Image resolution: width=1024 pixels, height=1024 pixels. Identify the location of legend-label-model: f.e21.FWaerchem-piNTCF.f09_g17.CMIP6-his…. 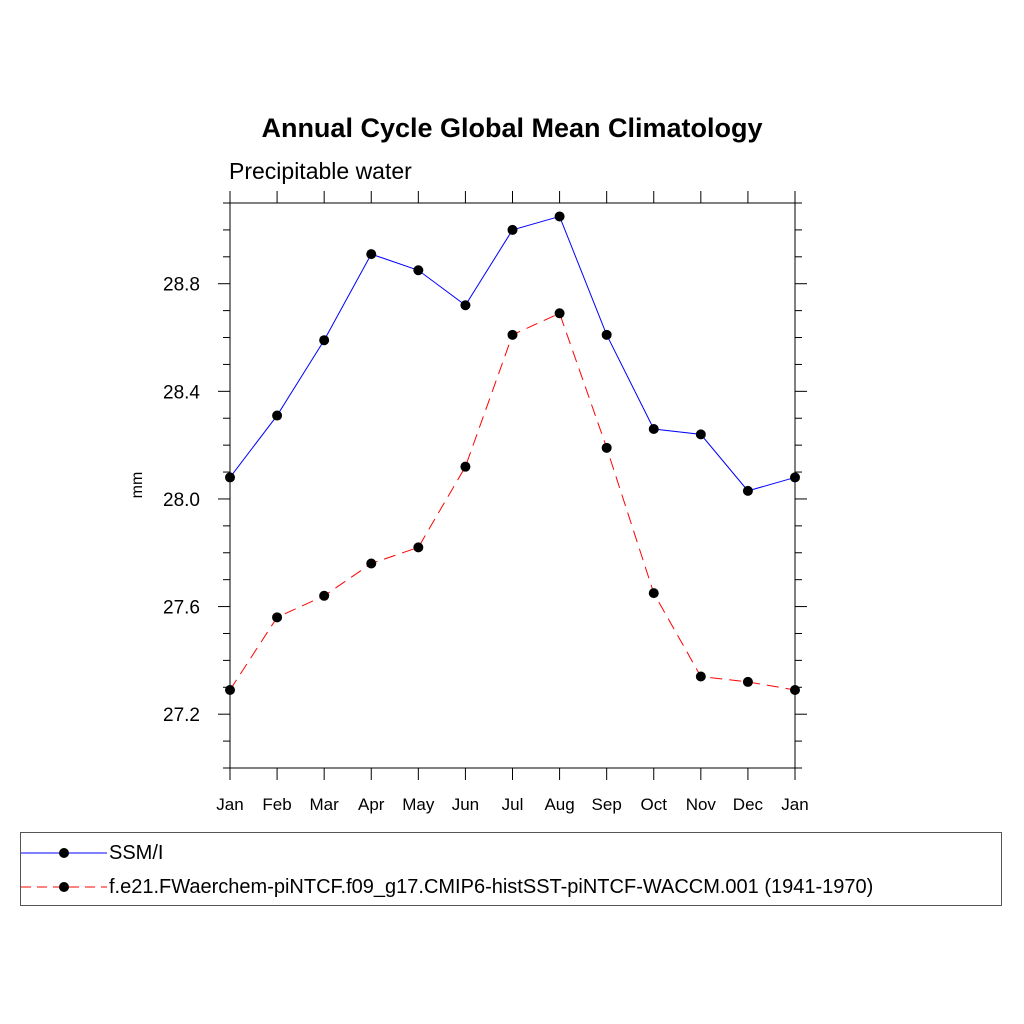
(491, 886).